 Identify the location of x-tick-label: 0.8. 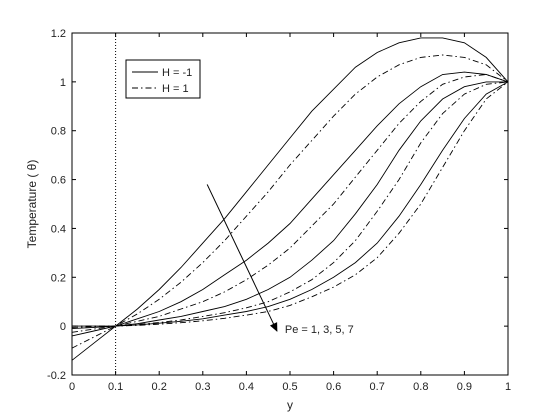
(420, 387).